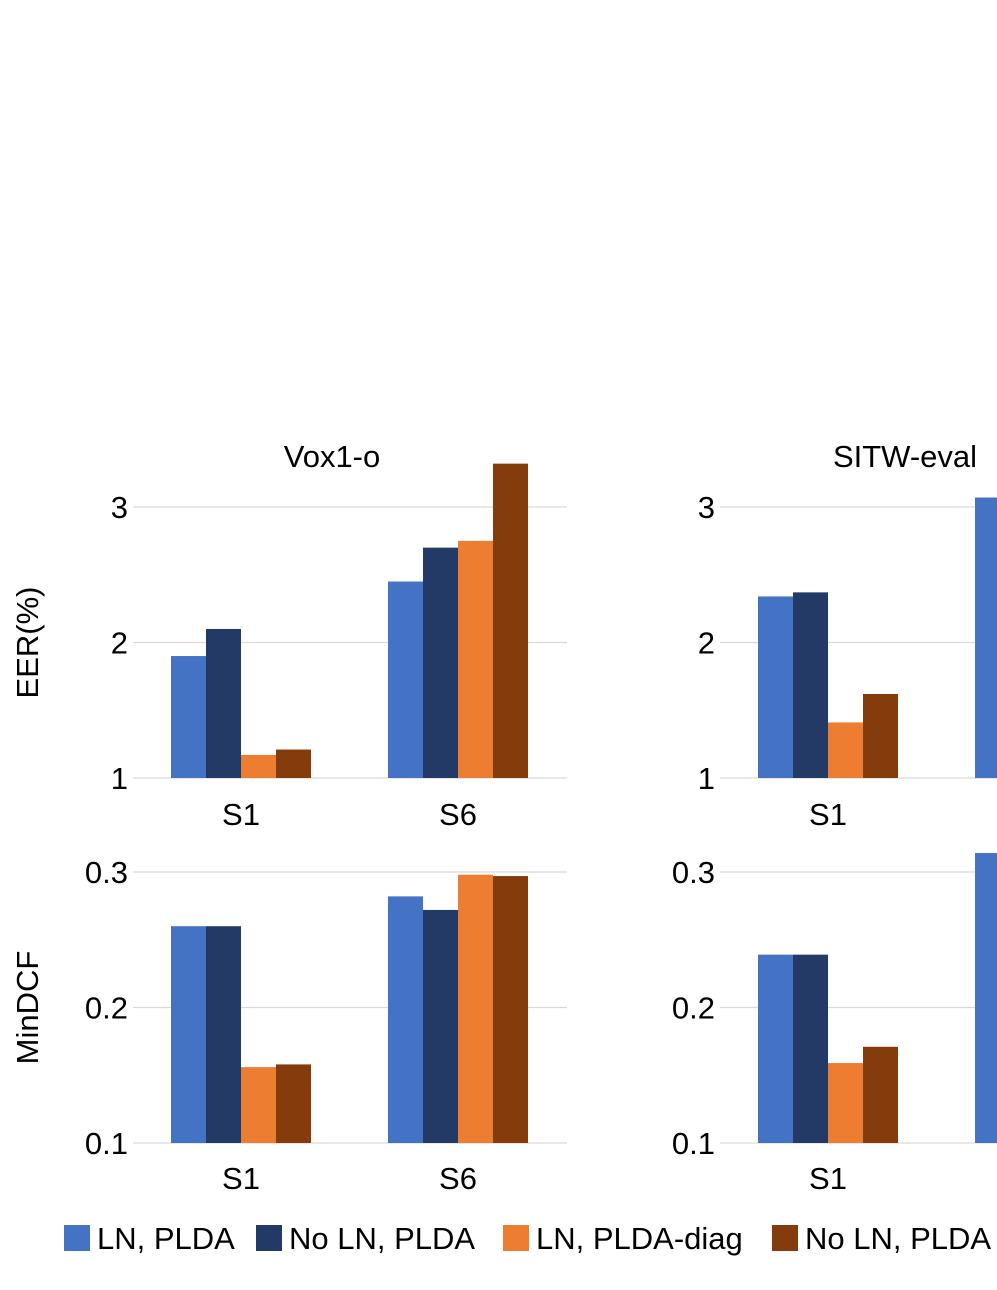 This screenshot has height=1290, width=997. Describe the element at coordinates (27, 1008) in the screenshot. I see `y-axis-label: MinDCF` at that location.